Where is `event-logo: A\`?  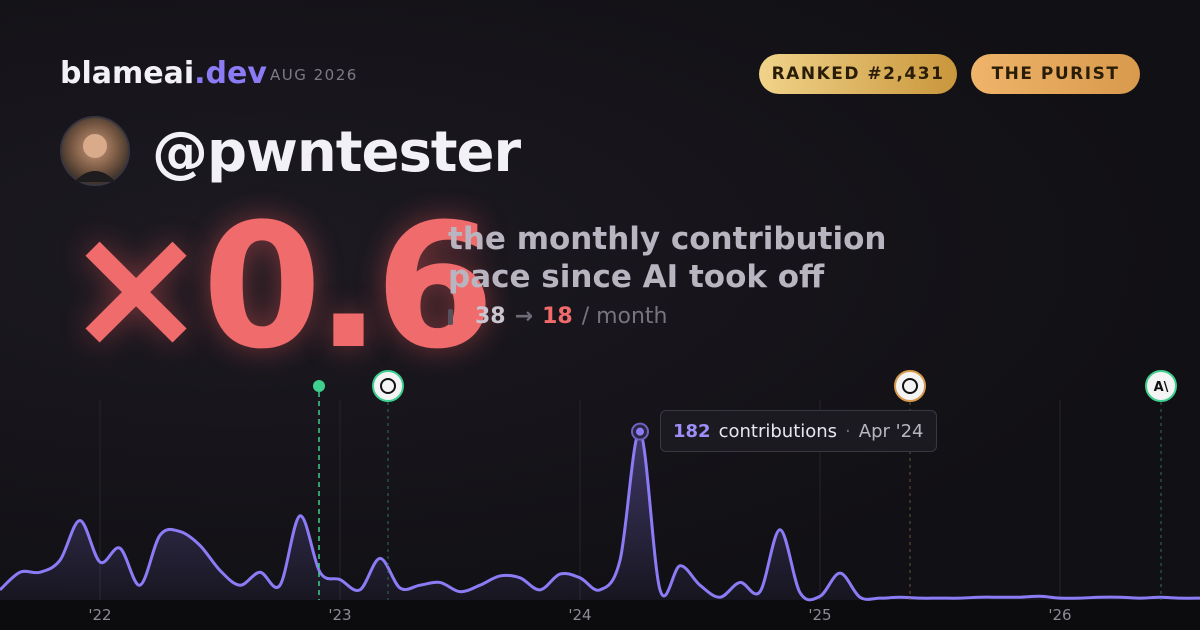
event-logo: A\ is located at coordinates (1161, 387).